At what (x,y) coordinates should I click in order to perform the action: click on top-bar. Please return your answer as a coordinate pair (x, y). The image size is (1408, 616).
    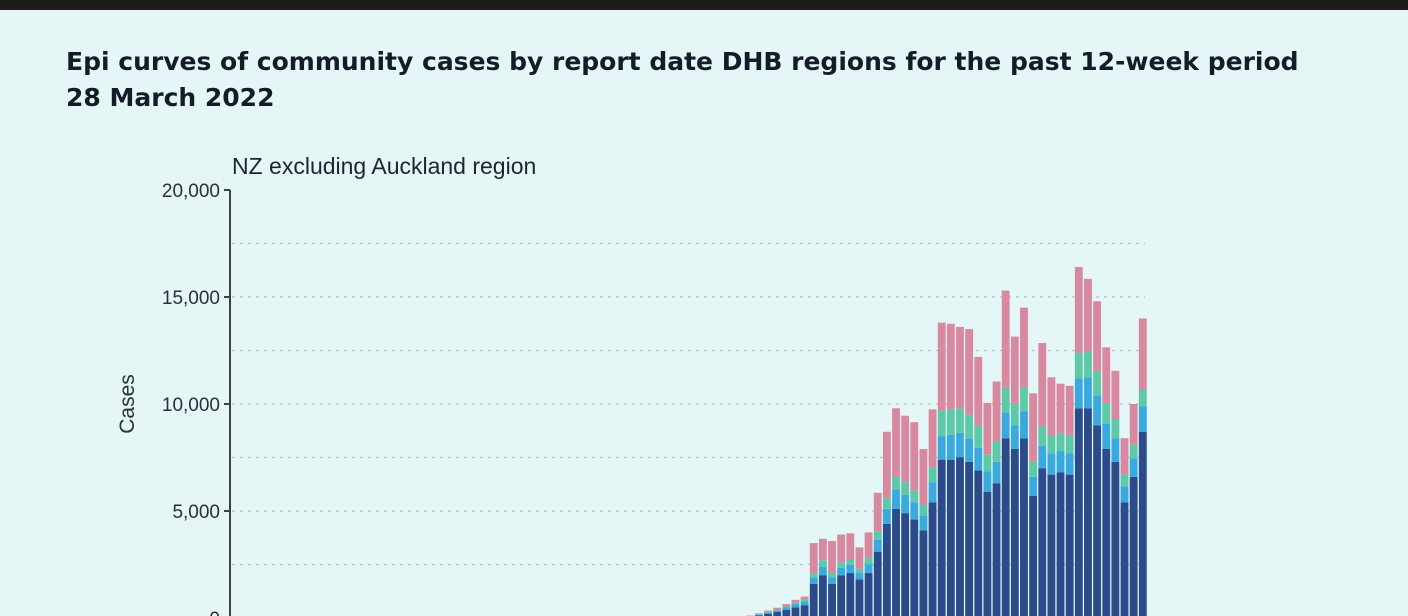
    Looking at the image, I should click on (704, 5).